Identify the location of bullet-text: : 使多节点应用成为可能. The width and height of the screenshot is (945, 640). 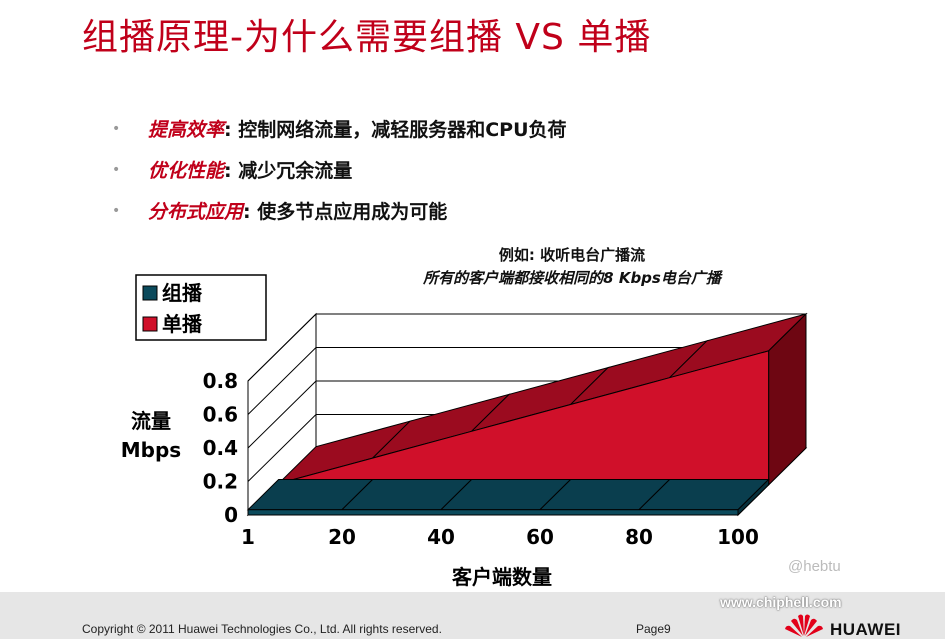
(345, 212).